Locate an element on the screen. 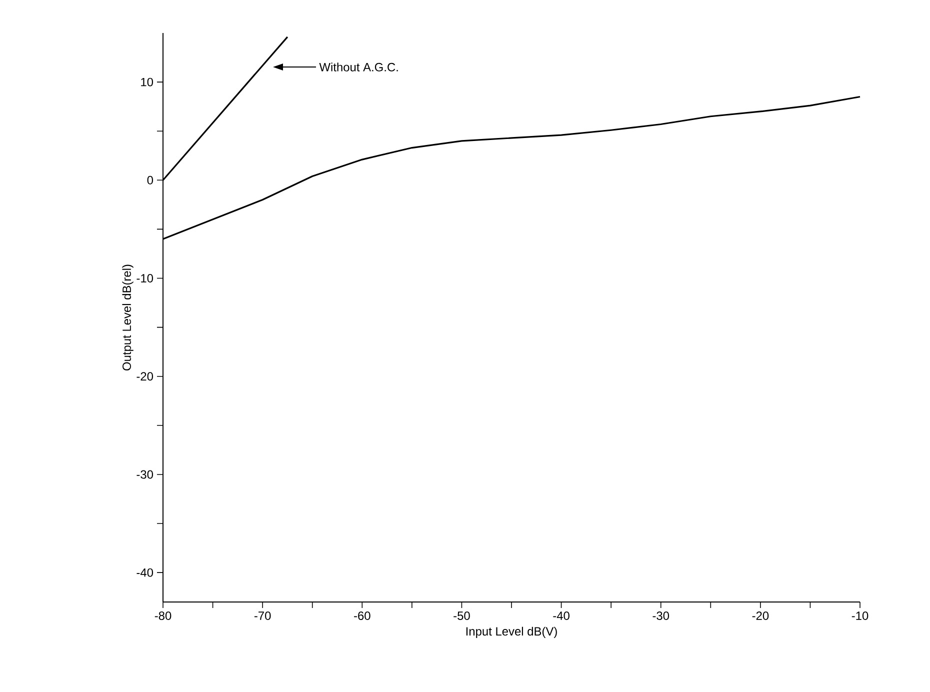  y-tick-label: 0 is located at coordinates (150, 180).